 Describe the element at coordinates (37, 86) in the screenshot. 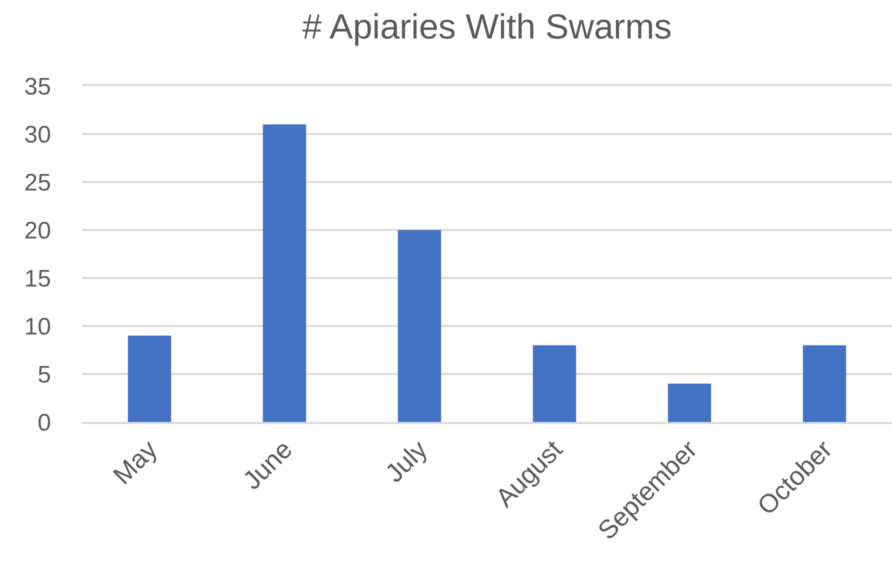

I see `y-tick-label: 35` at that location.